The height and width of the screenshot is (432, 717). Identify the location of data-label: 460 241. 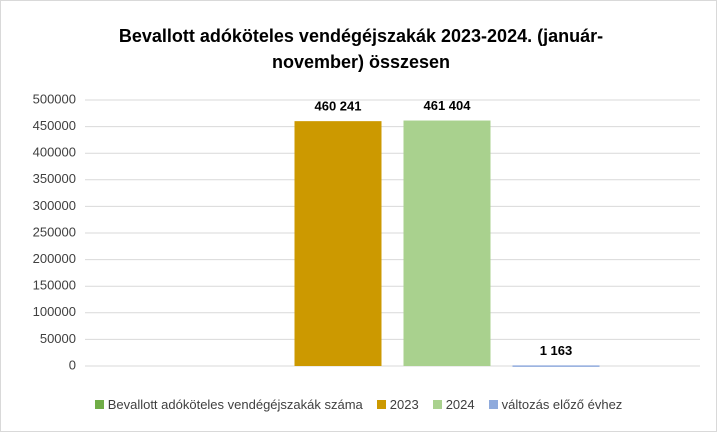
(338, 106).